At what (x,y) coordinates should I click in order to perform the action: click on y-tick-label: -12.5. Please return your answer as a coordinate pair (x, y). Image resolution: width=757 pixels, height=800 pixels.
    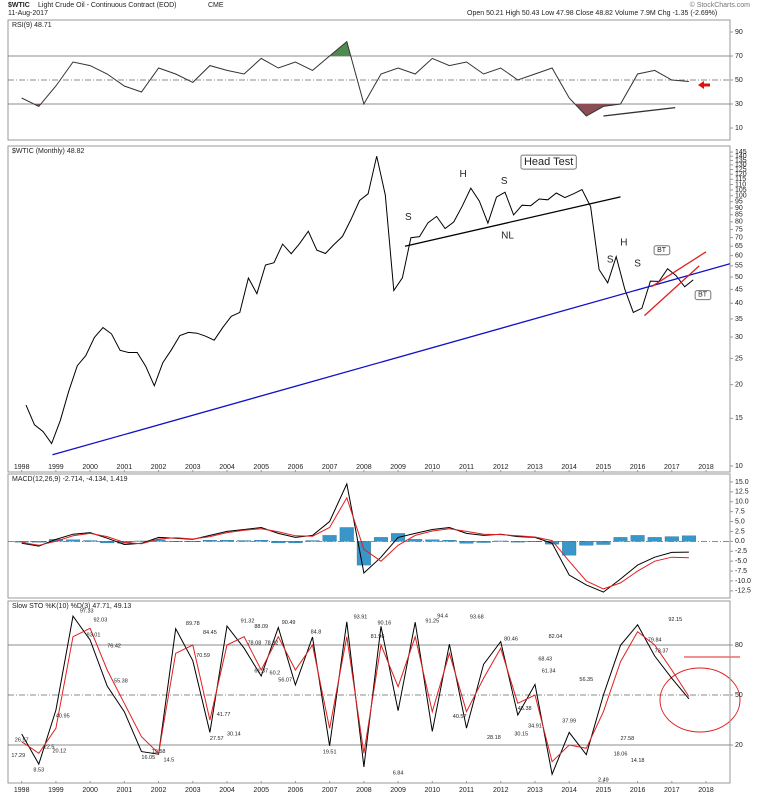
    Looking at the image, I should click on (743, 591).